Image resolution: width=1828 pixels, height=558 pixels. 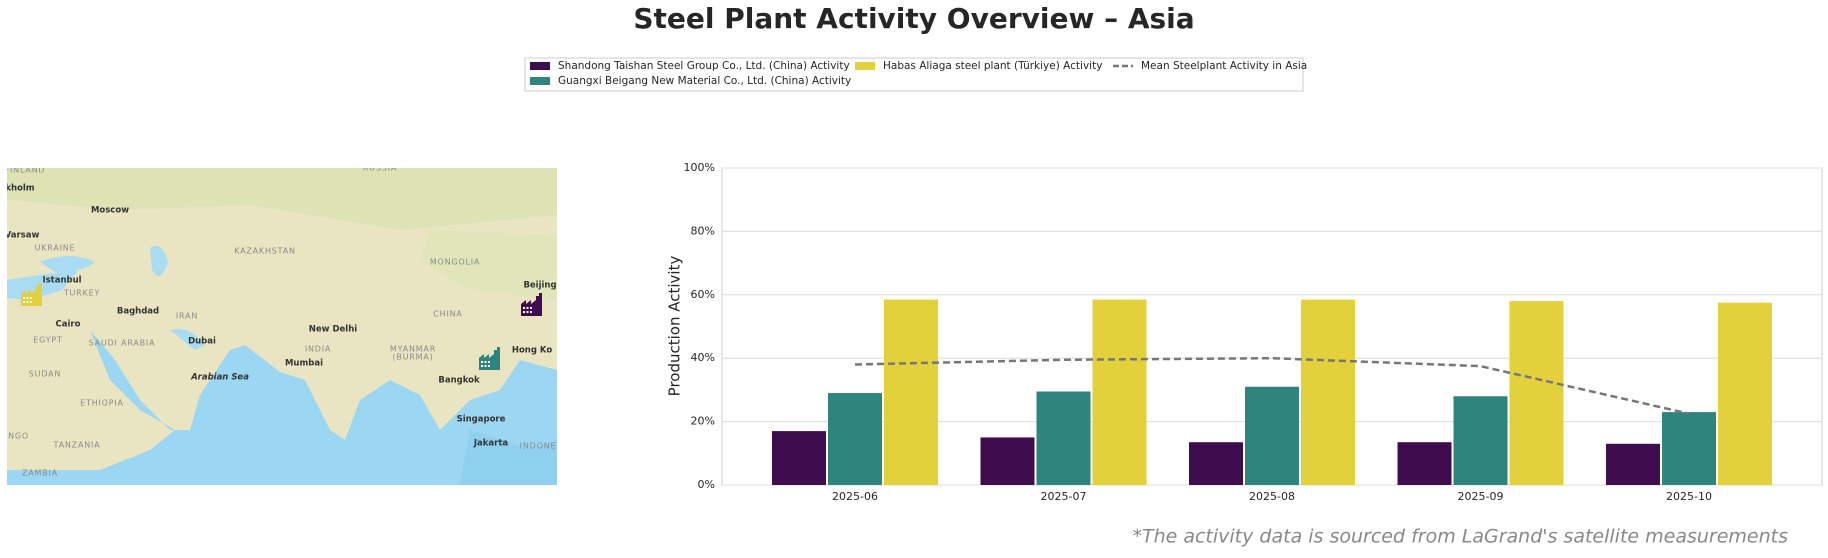 What do you see at coordinates (25, 170) in the screenshot?
I see `map-label: FINLAND` at bounding box center [25, 170].